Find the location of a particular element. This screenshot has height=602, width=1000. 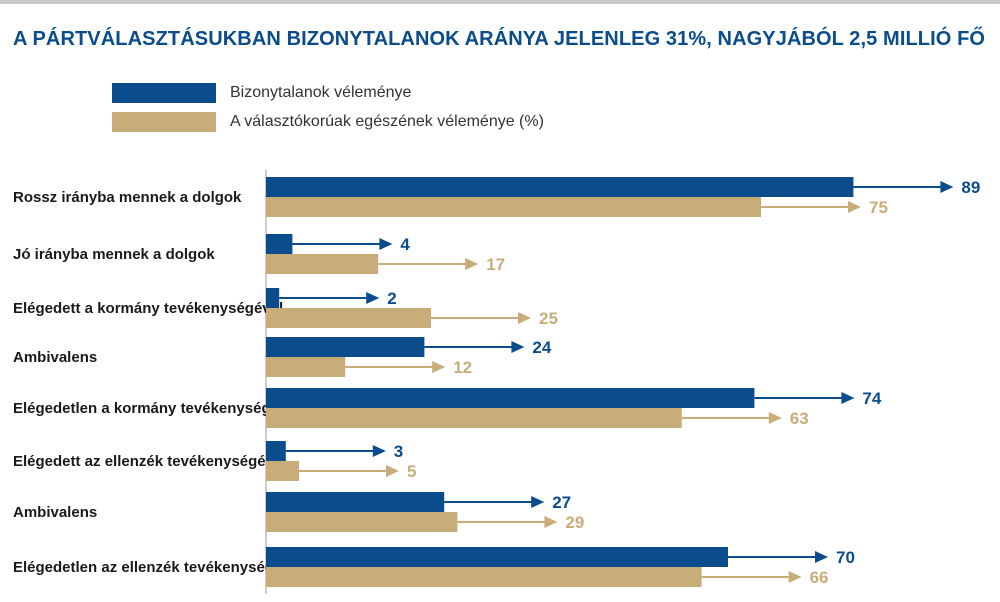

value-label: 12 is located at coordinates (462, 367).